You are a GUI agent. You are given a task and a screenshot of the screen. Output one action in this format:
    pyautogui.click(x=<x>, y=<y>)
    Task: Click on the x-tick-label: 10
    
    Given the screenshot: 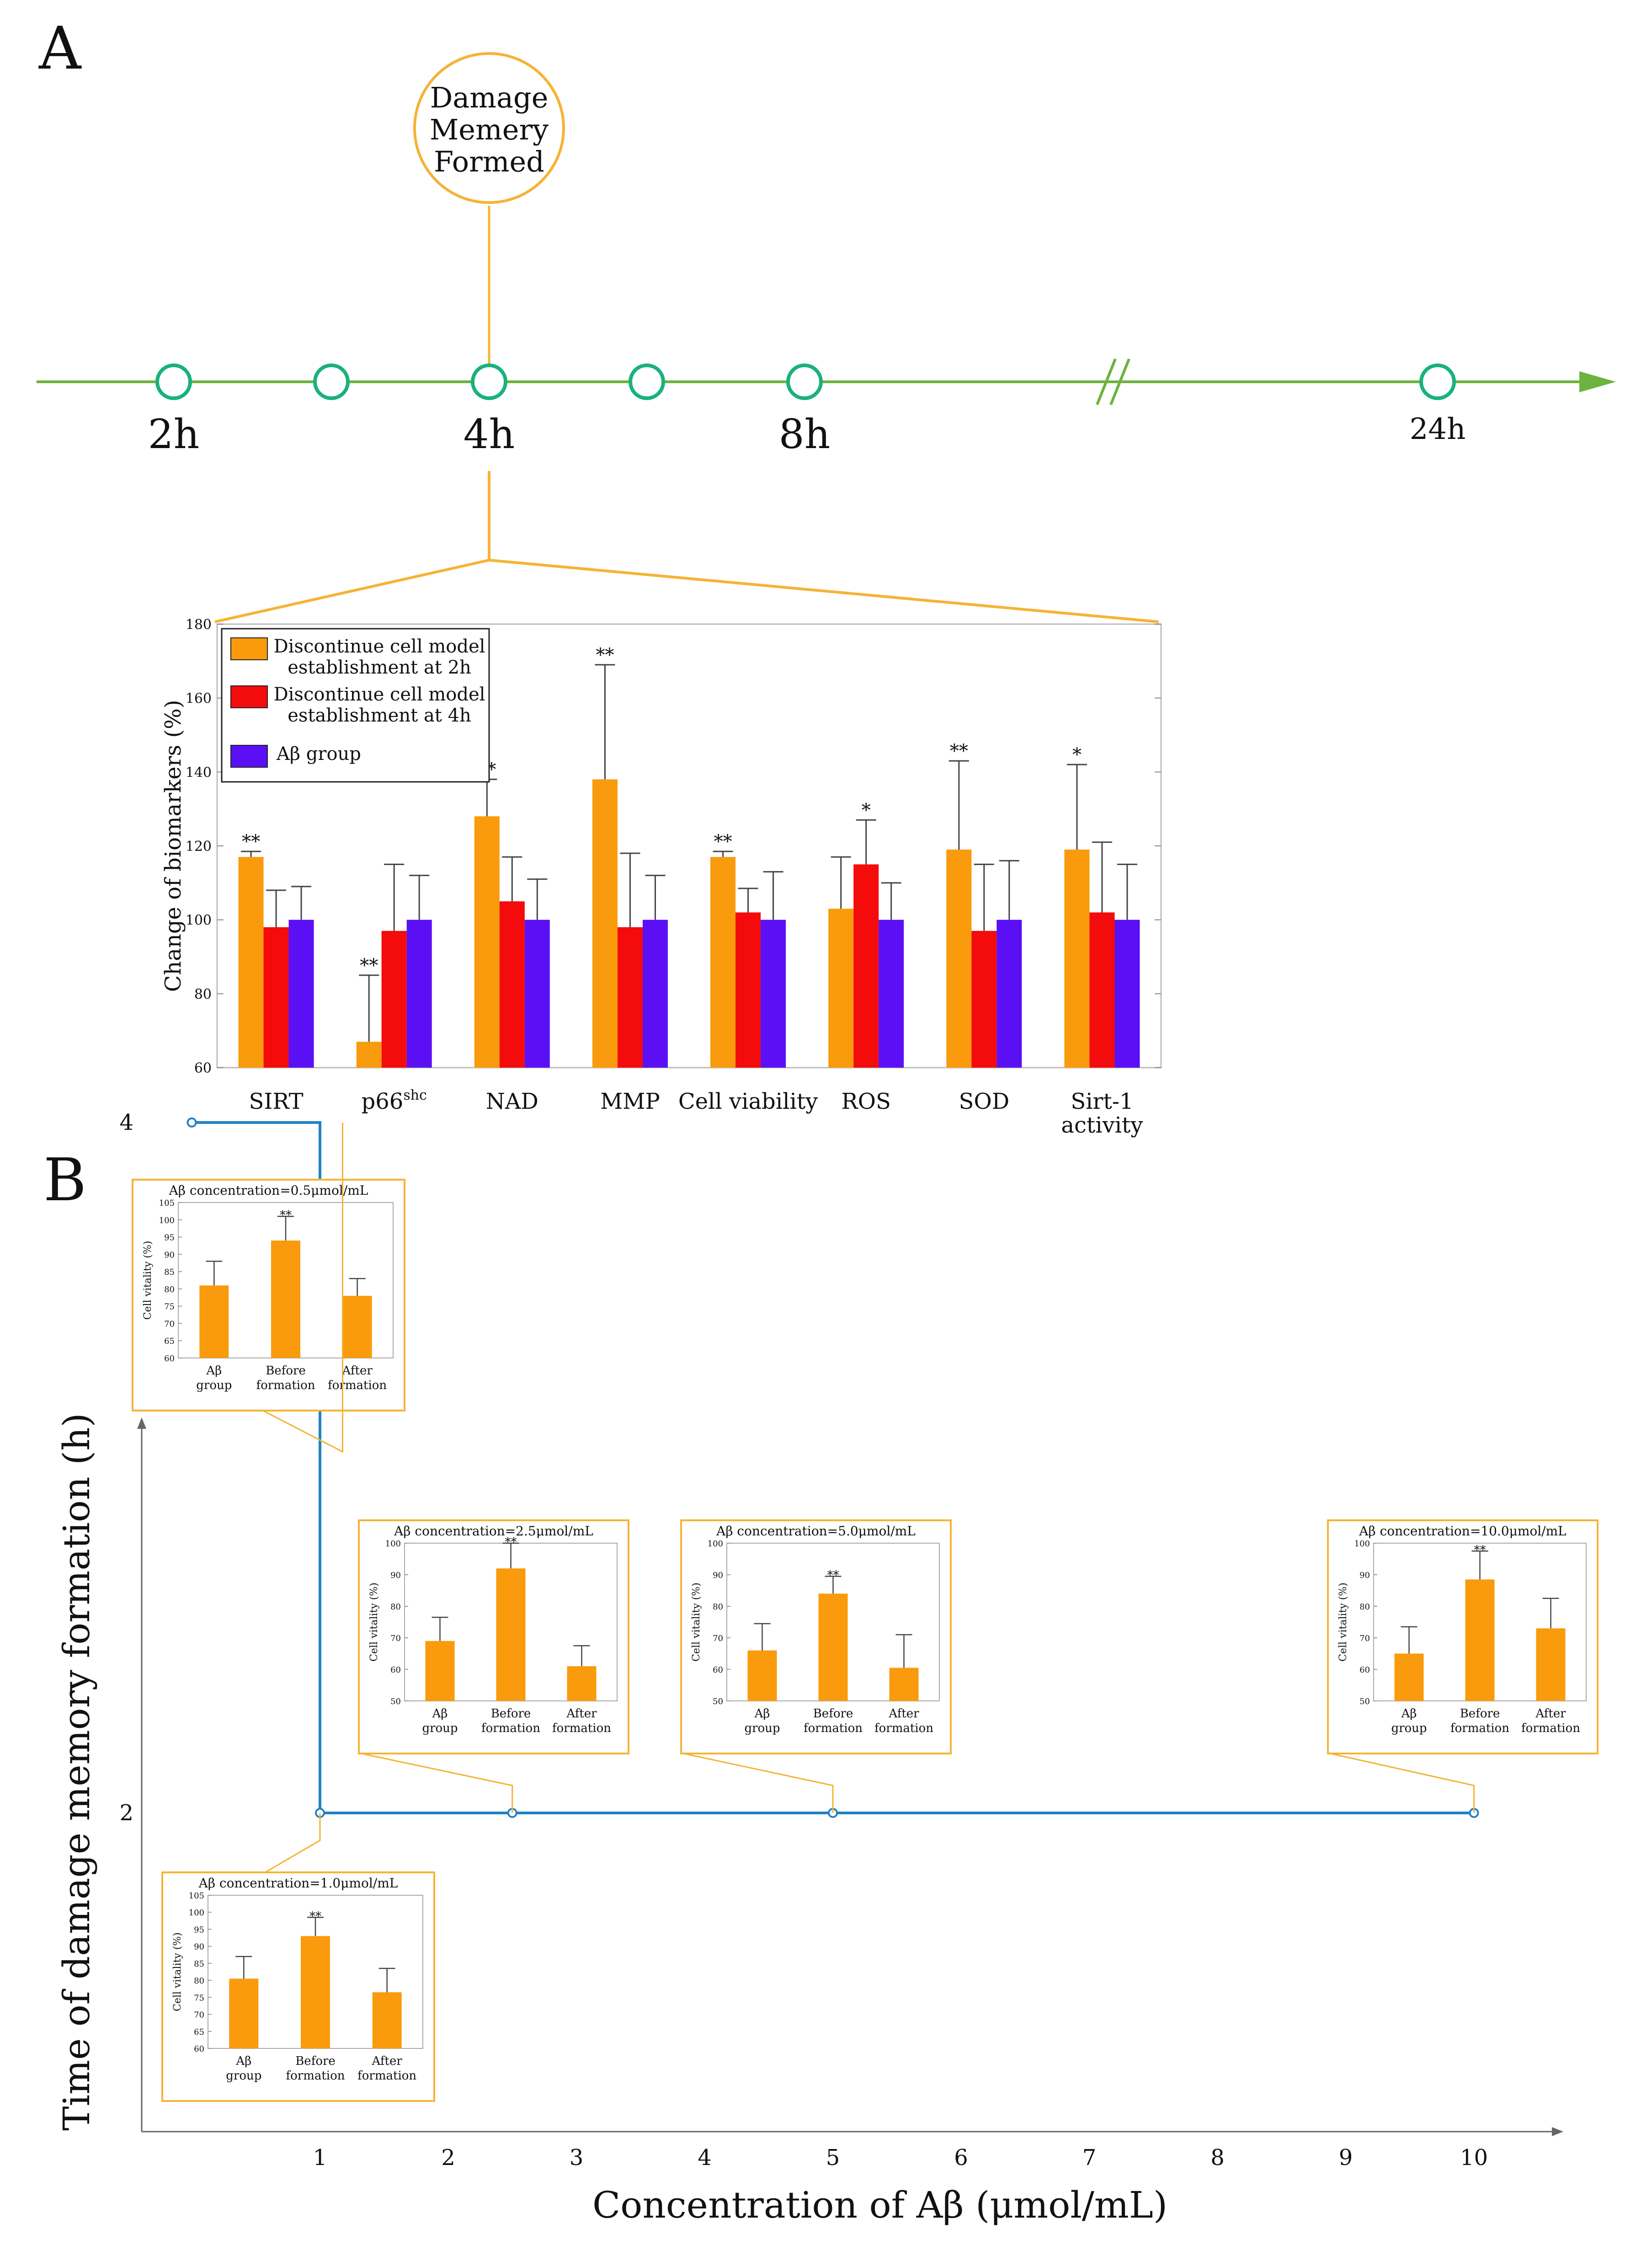 What is the action you would take?
    pyautogui.click(x=1474, y=2157)
    